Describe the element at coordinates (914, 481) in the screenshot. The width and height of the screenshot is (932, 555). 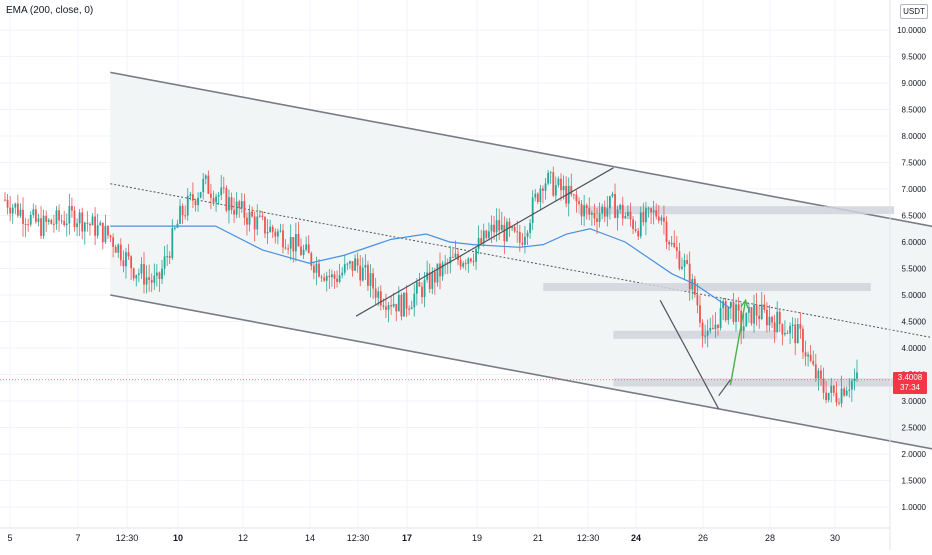
I see `y-tick-label: 1.5000` at that location.